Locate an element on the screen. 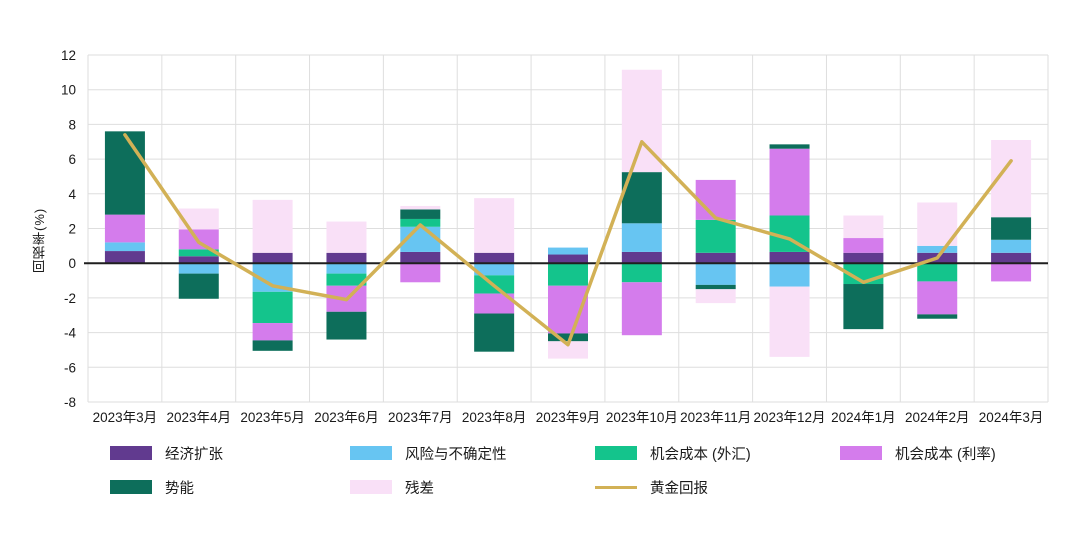  legend-label: 经济扩张 is located at coordinates (194, 454).